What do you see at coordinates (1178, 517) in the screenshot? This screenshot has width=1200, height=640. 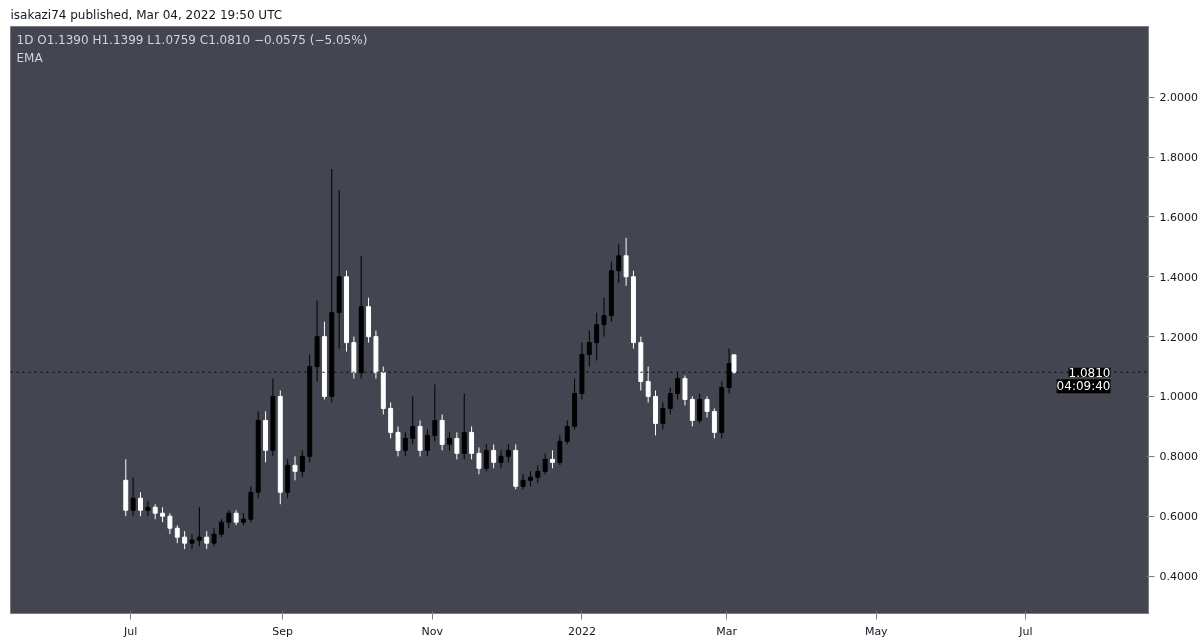 I see `y-tick-label: 0.6000` at bounding box center [1178, 517].